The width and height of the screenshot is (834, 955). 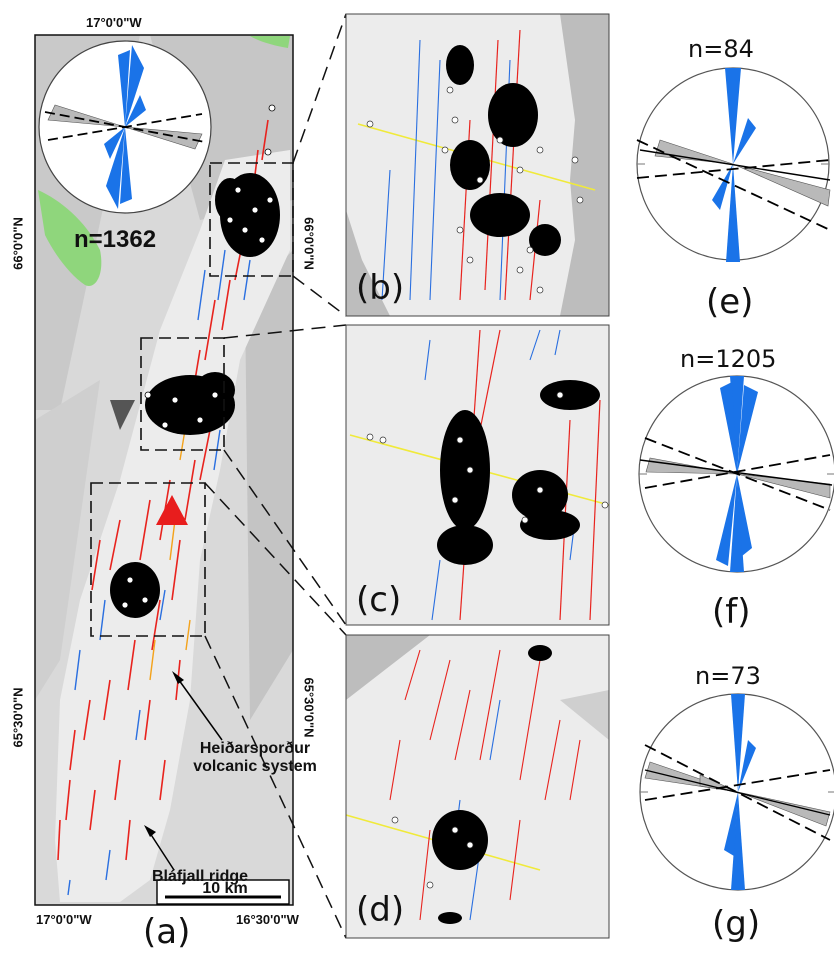 I want to click on inset-boxes, so click(x=192, y=399).